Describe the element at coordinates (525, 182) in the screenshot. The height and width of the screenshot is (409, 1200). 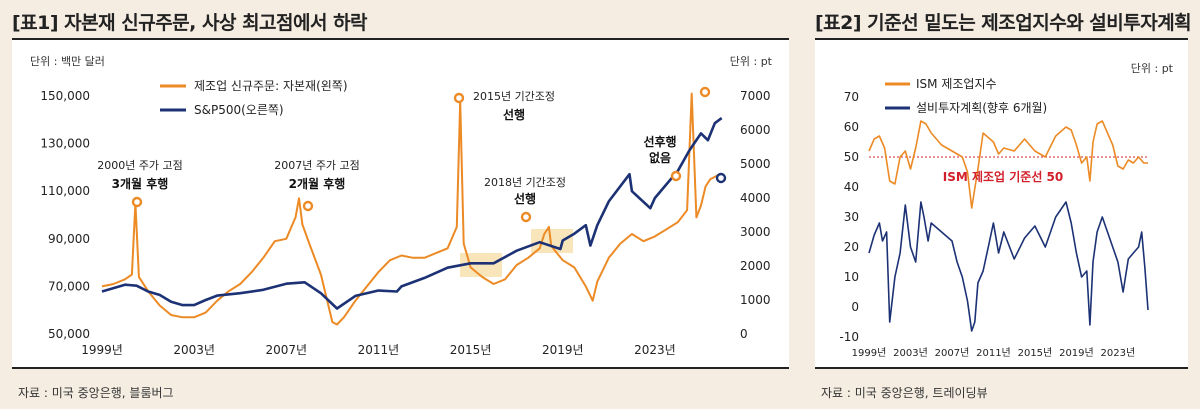
I see `annotation-2018-line1: 2018년 기간조정` at that location.